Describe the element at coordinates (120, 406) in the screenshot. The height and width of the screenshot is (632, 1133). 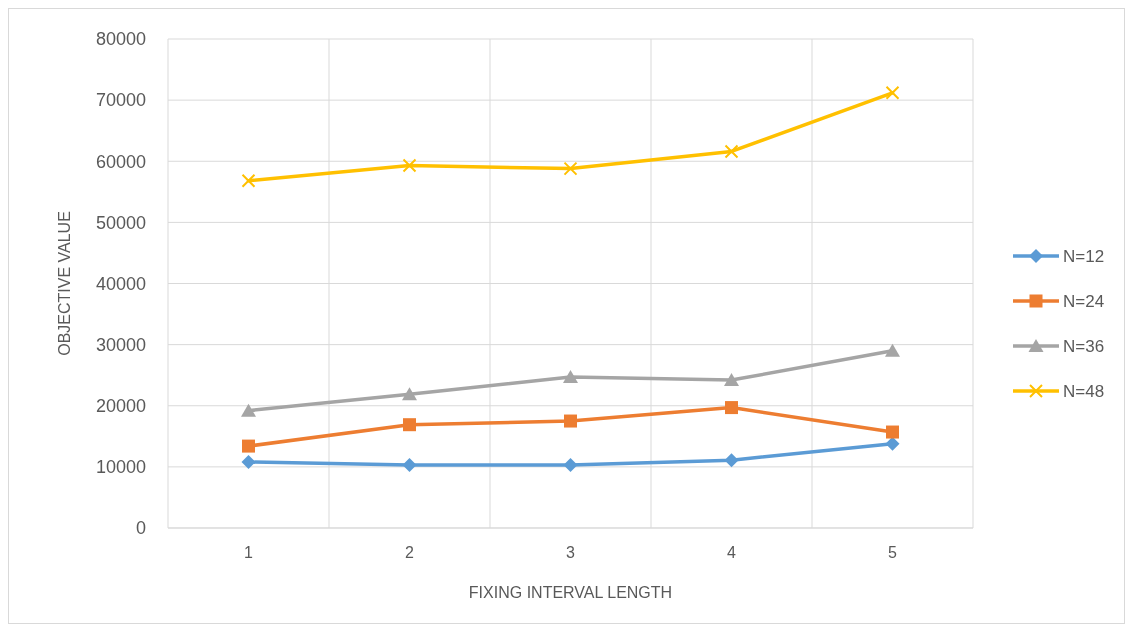
I see `y-tick-label: 20000` at that location.